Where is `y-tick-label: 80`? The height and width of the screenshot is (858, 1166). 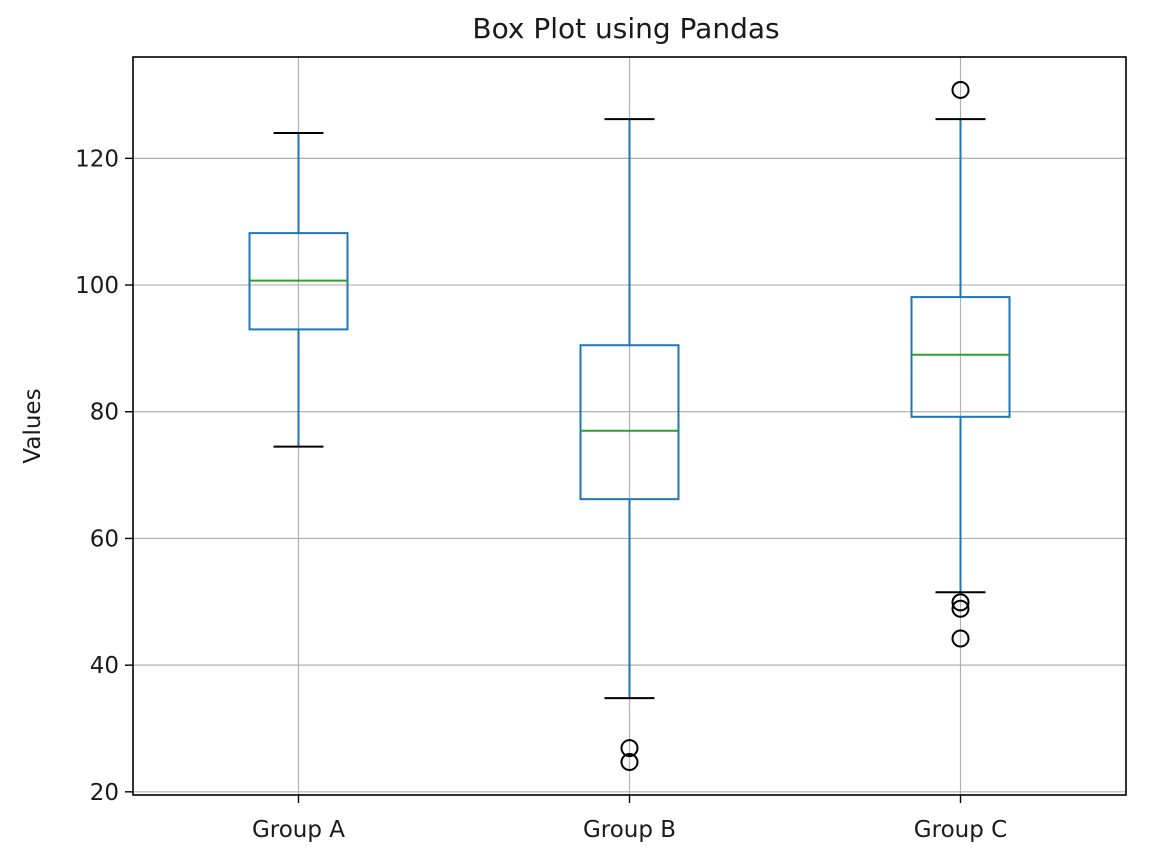
y-tick-label: 80 is located at coordinates (104, 413).